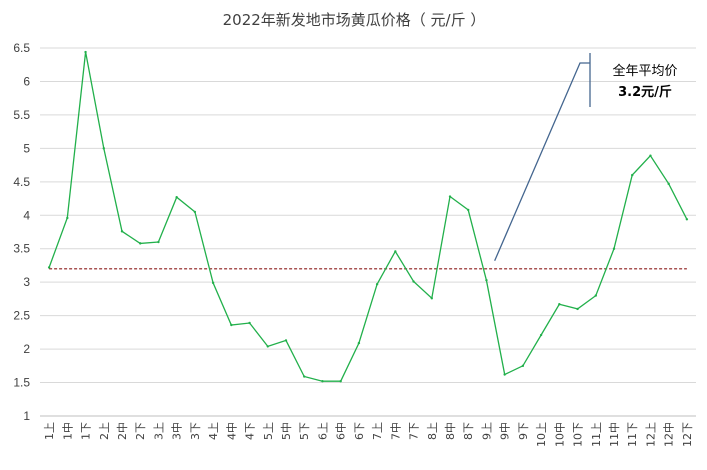 The width and height of the screenshot is (707, 470). What do you see at coordinates (177, 431) in the screenshot?
I see `x-tick-label: 3中` at bounding box center [177, 431].